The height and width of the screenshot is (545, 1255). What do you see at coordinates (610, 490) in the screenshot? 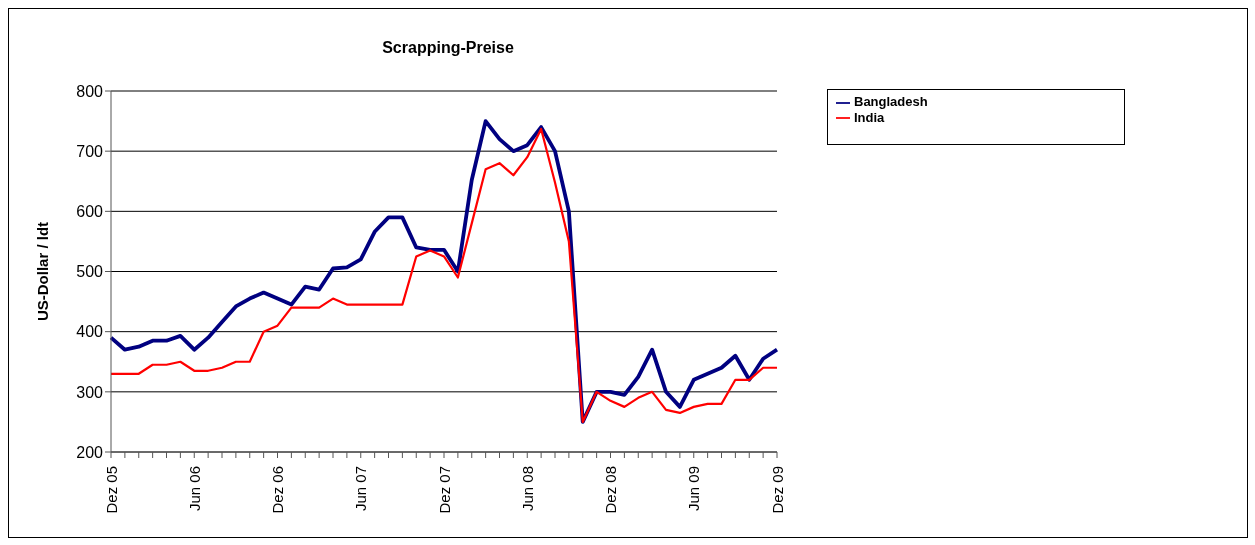
I see `x-tick-label: Dez 08` at bounding box center [610, 490].